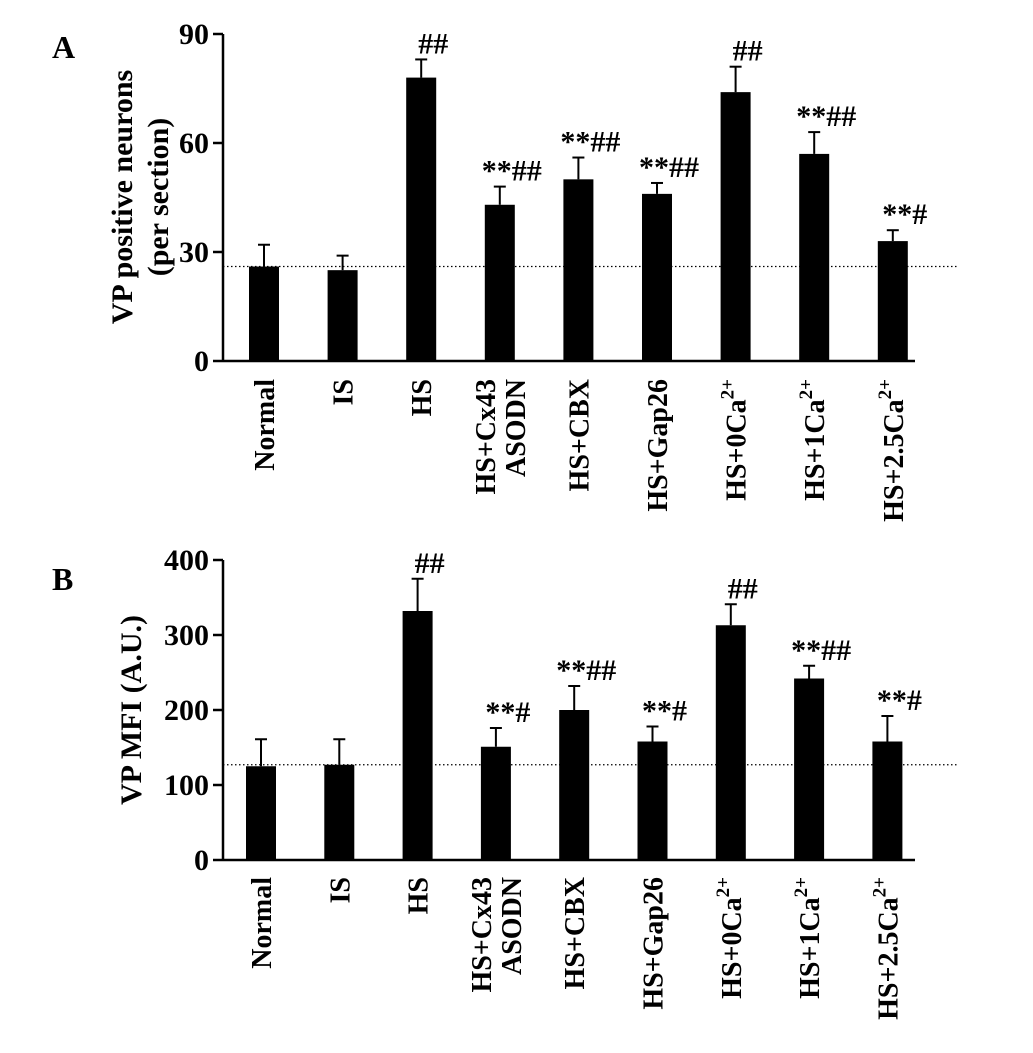  What do you see at coordinates (63, 47) in the screenshot?
I see `panel-label: A` at bounding box center [63, 47].